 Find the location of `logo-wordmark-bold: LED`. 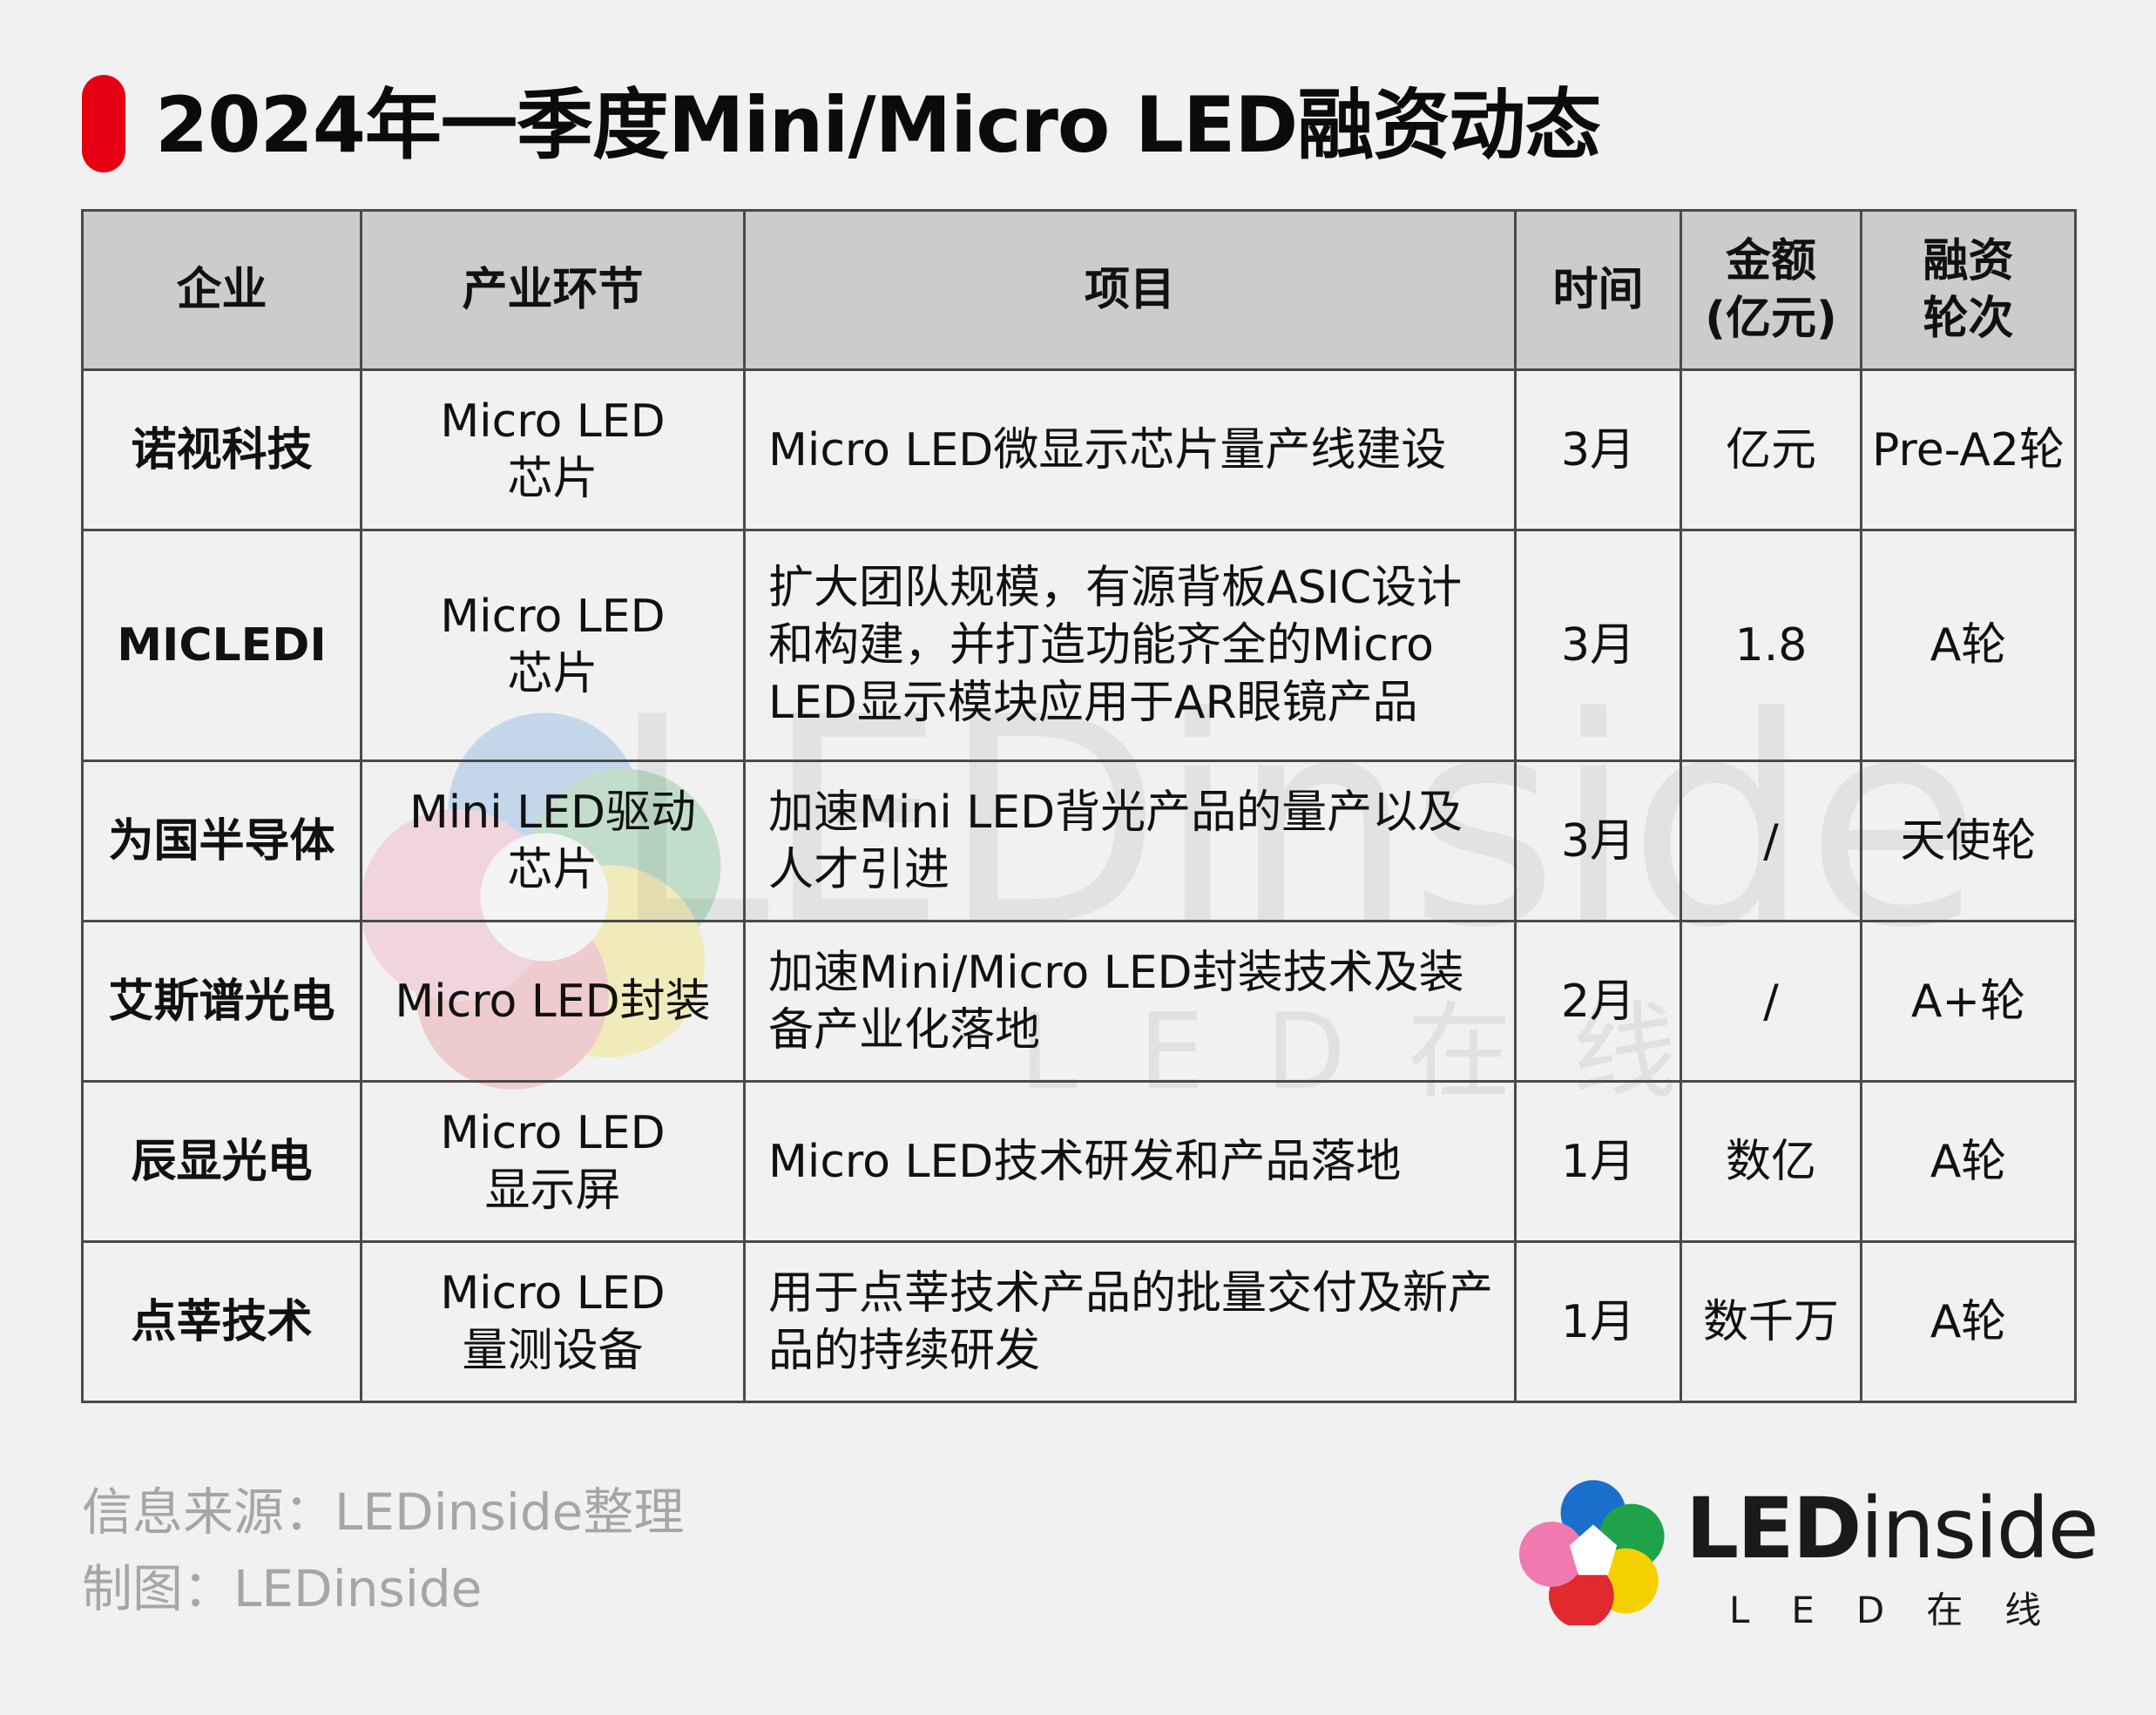

logo-wordmark-bold: LED is located at coordinates (1774, 1528).